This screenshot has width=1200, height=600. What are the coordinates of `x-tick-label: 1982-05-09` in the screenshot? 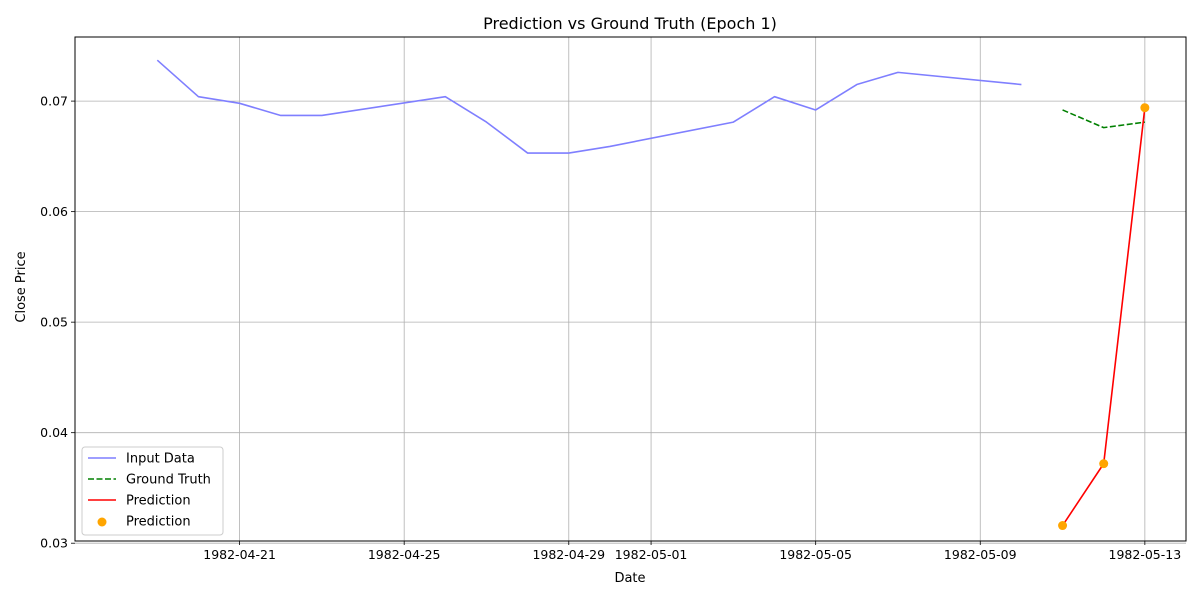 It's located at (980, 554).